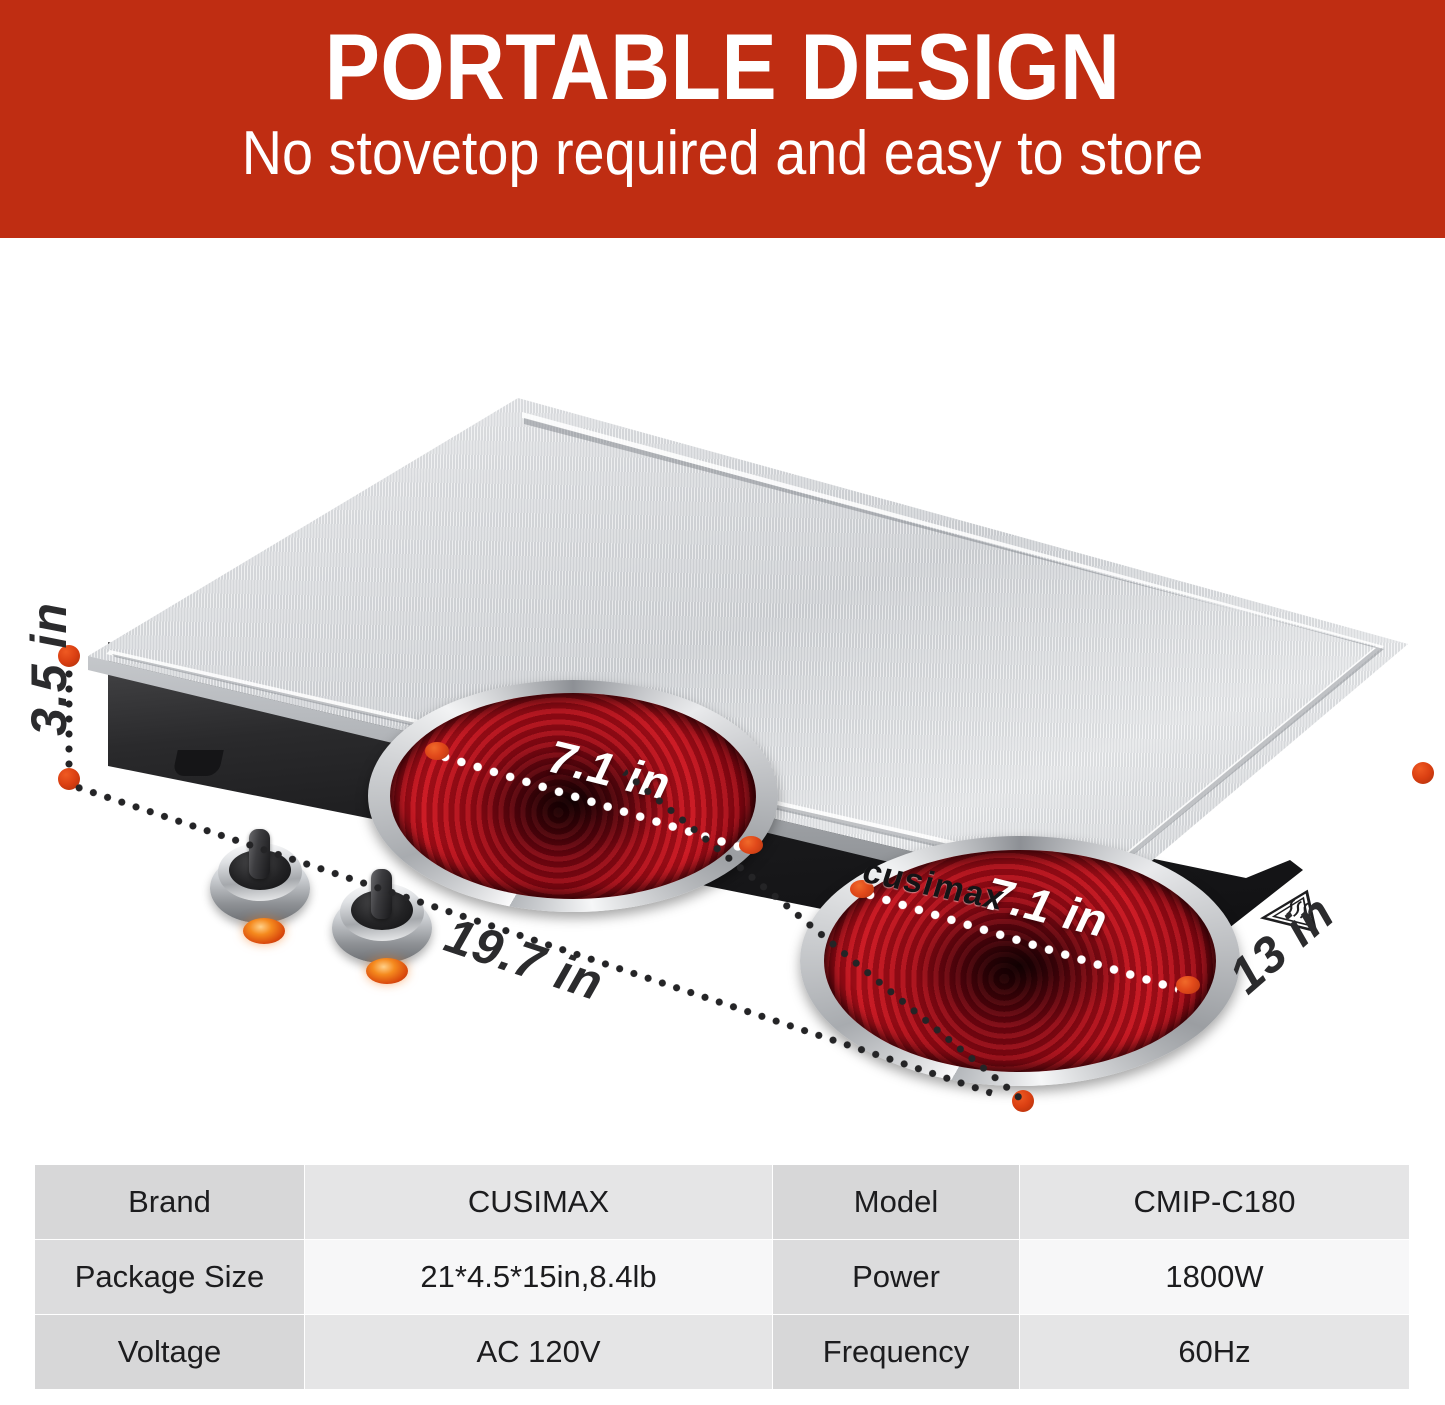 The height and width of the screenshot is (1405, 1445). I want to click on right-power-indicator-light, so click(387, 971).